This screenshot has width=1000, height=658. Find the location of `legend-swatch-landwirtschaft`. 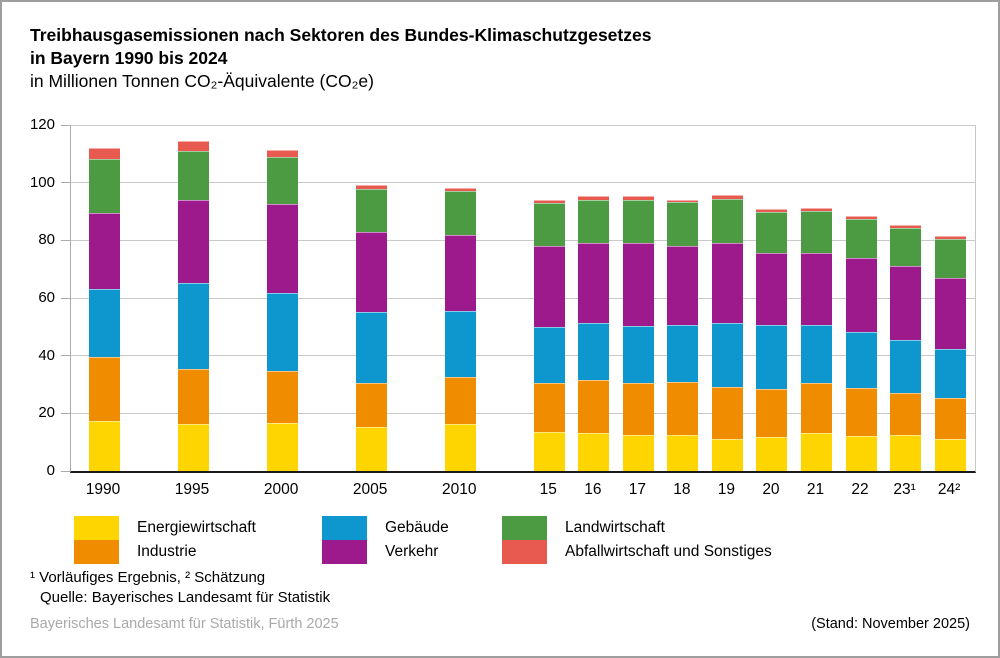

legend-swatch-landwirtschaft is located at coordinates (524, 528).